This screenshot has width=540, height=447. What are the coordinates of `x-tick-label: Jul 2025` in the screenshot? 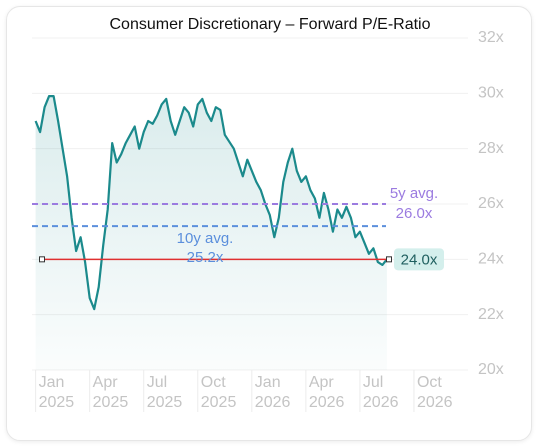 It's located at (165, 392).